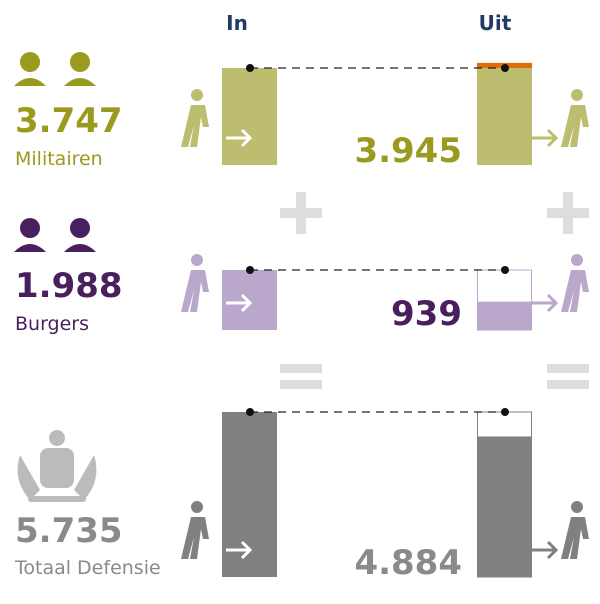 This screenshot has height=604, width=600. What do you see at coordinates (434, 213) in the screenshot?
I see `plus-signs` at bounding box center [434, 213].